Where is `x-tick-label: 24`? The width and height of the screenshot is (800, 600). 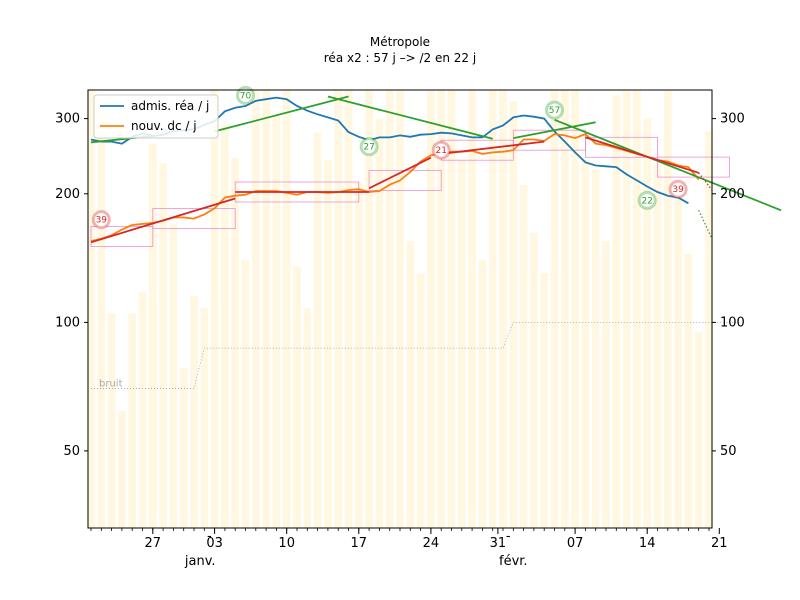 x-tick-label: 24 is located at coordinates (431, 543).